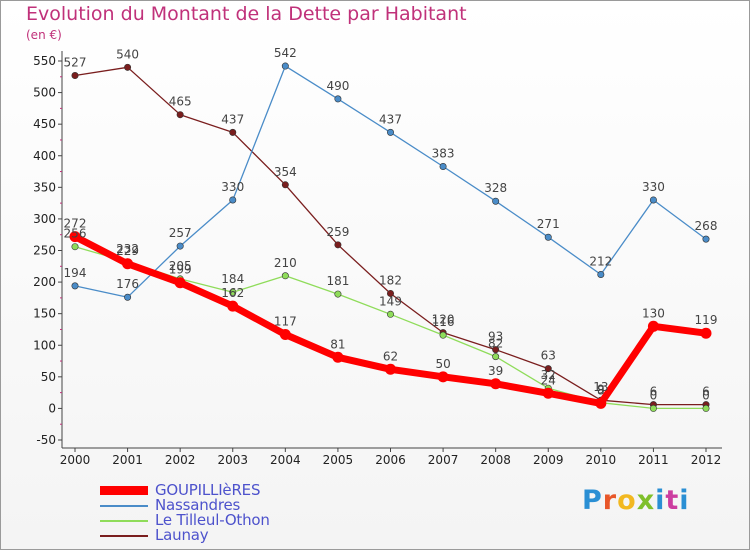 This screenshot has width=750, height=550. Describe the element at coordinates (127, 284) in the screenshot. I see `data-label: 176` at that location.